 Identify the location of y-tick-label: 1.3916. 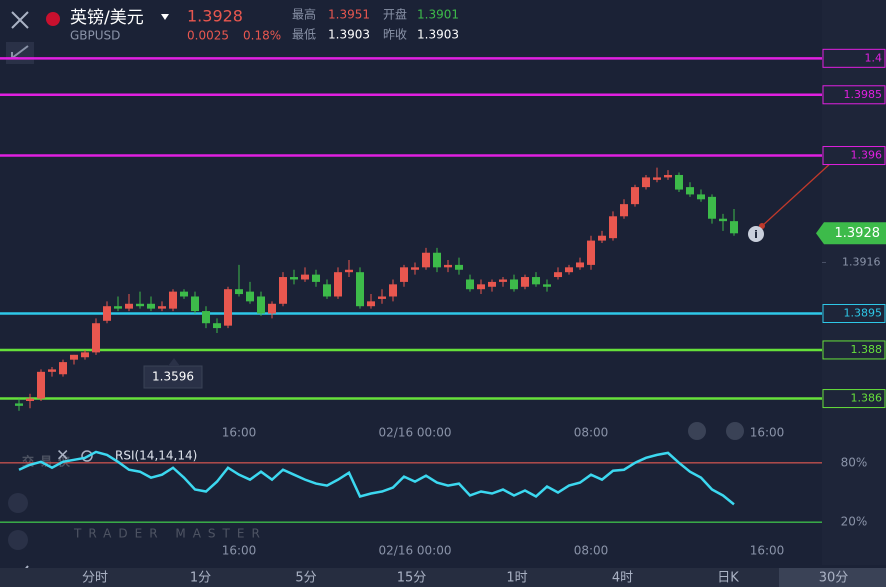
(861, 261).